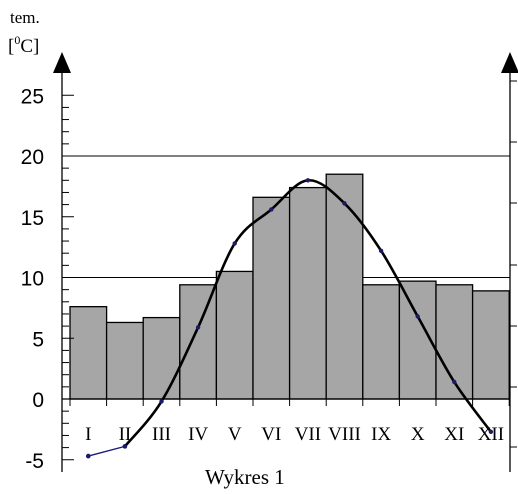 The height and width of the screenshot is (494, 518). Describe the element at coordinates (286, 402) in the screenshot. I see `zero-axis` at that location.